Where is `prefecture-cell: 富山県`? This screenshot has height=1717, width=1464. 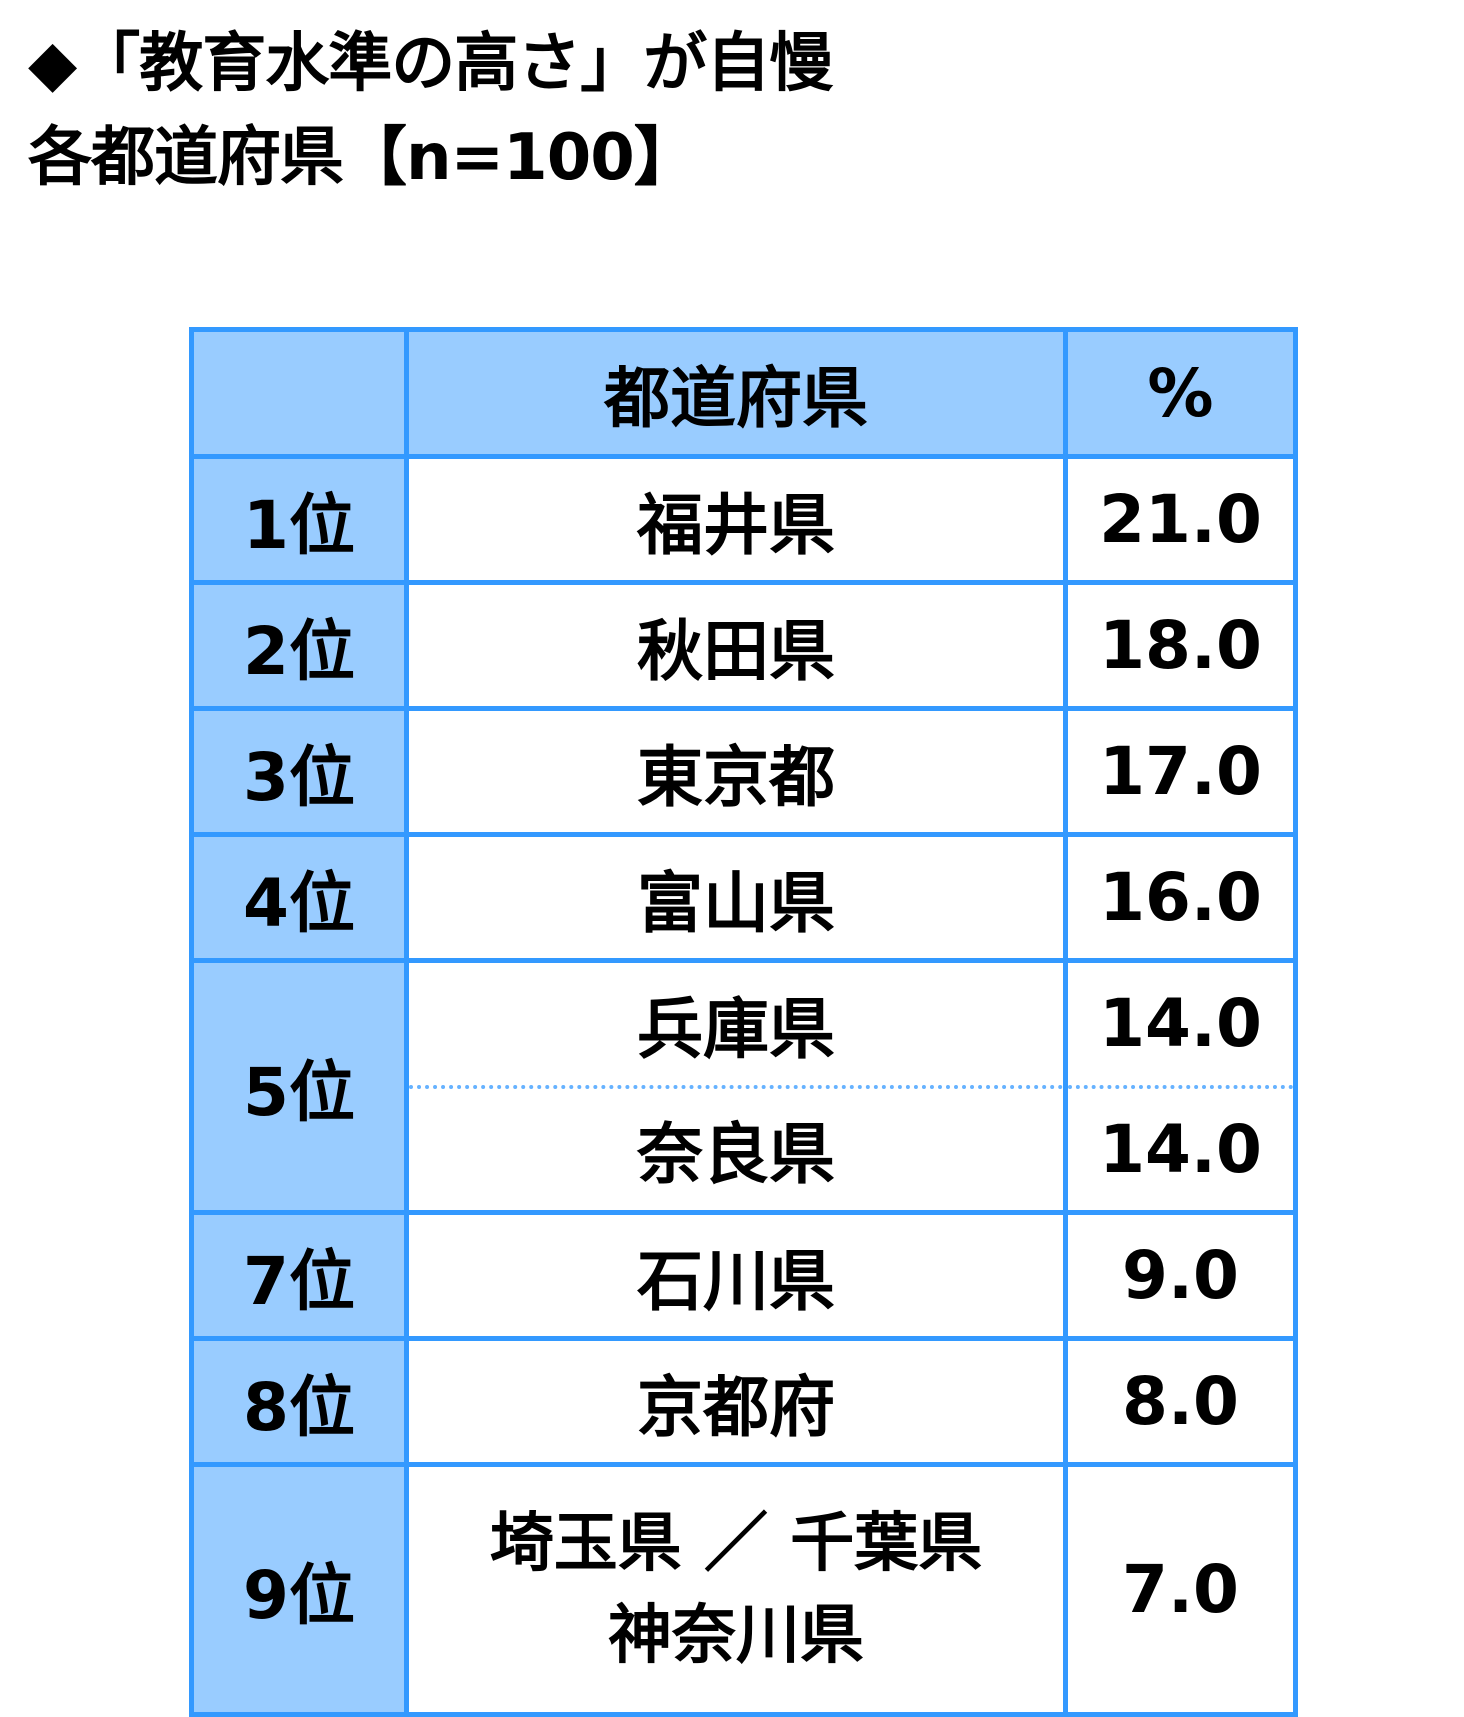 prefecture-cell: 富山県 is located at coordinates (736, 897).